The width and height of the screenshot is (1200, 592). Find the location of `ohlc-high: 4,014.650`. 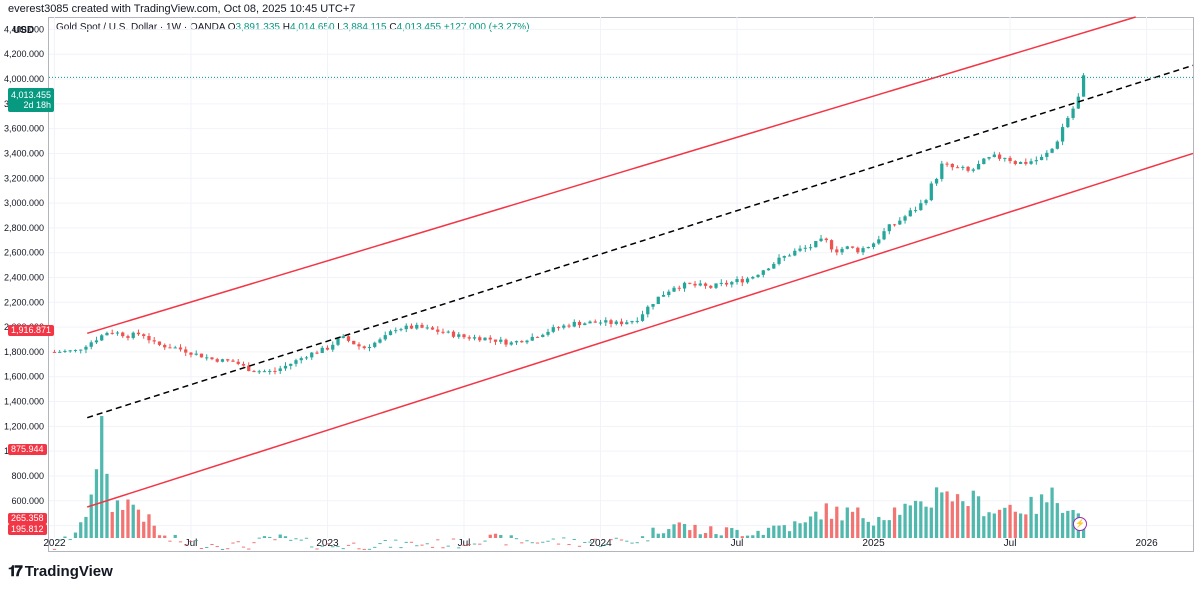

ohlc-high: 4,014.650 is located at coordinates (312, 27).